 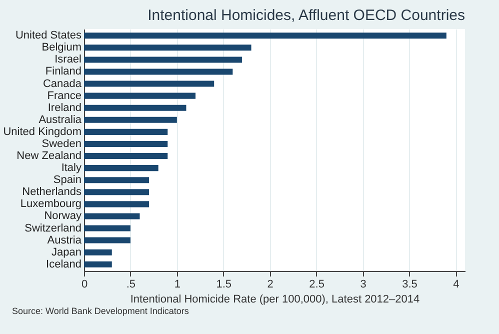 I want to click on y-tick-label: Italy, so click(x=71, y=168).